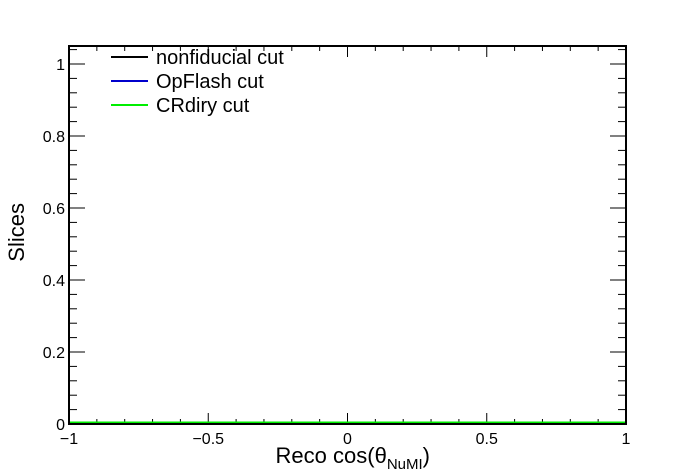 This screenshot has width=696, height=472. I want to click on x-tick-label: 0, so click(347, 439).